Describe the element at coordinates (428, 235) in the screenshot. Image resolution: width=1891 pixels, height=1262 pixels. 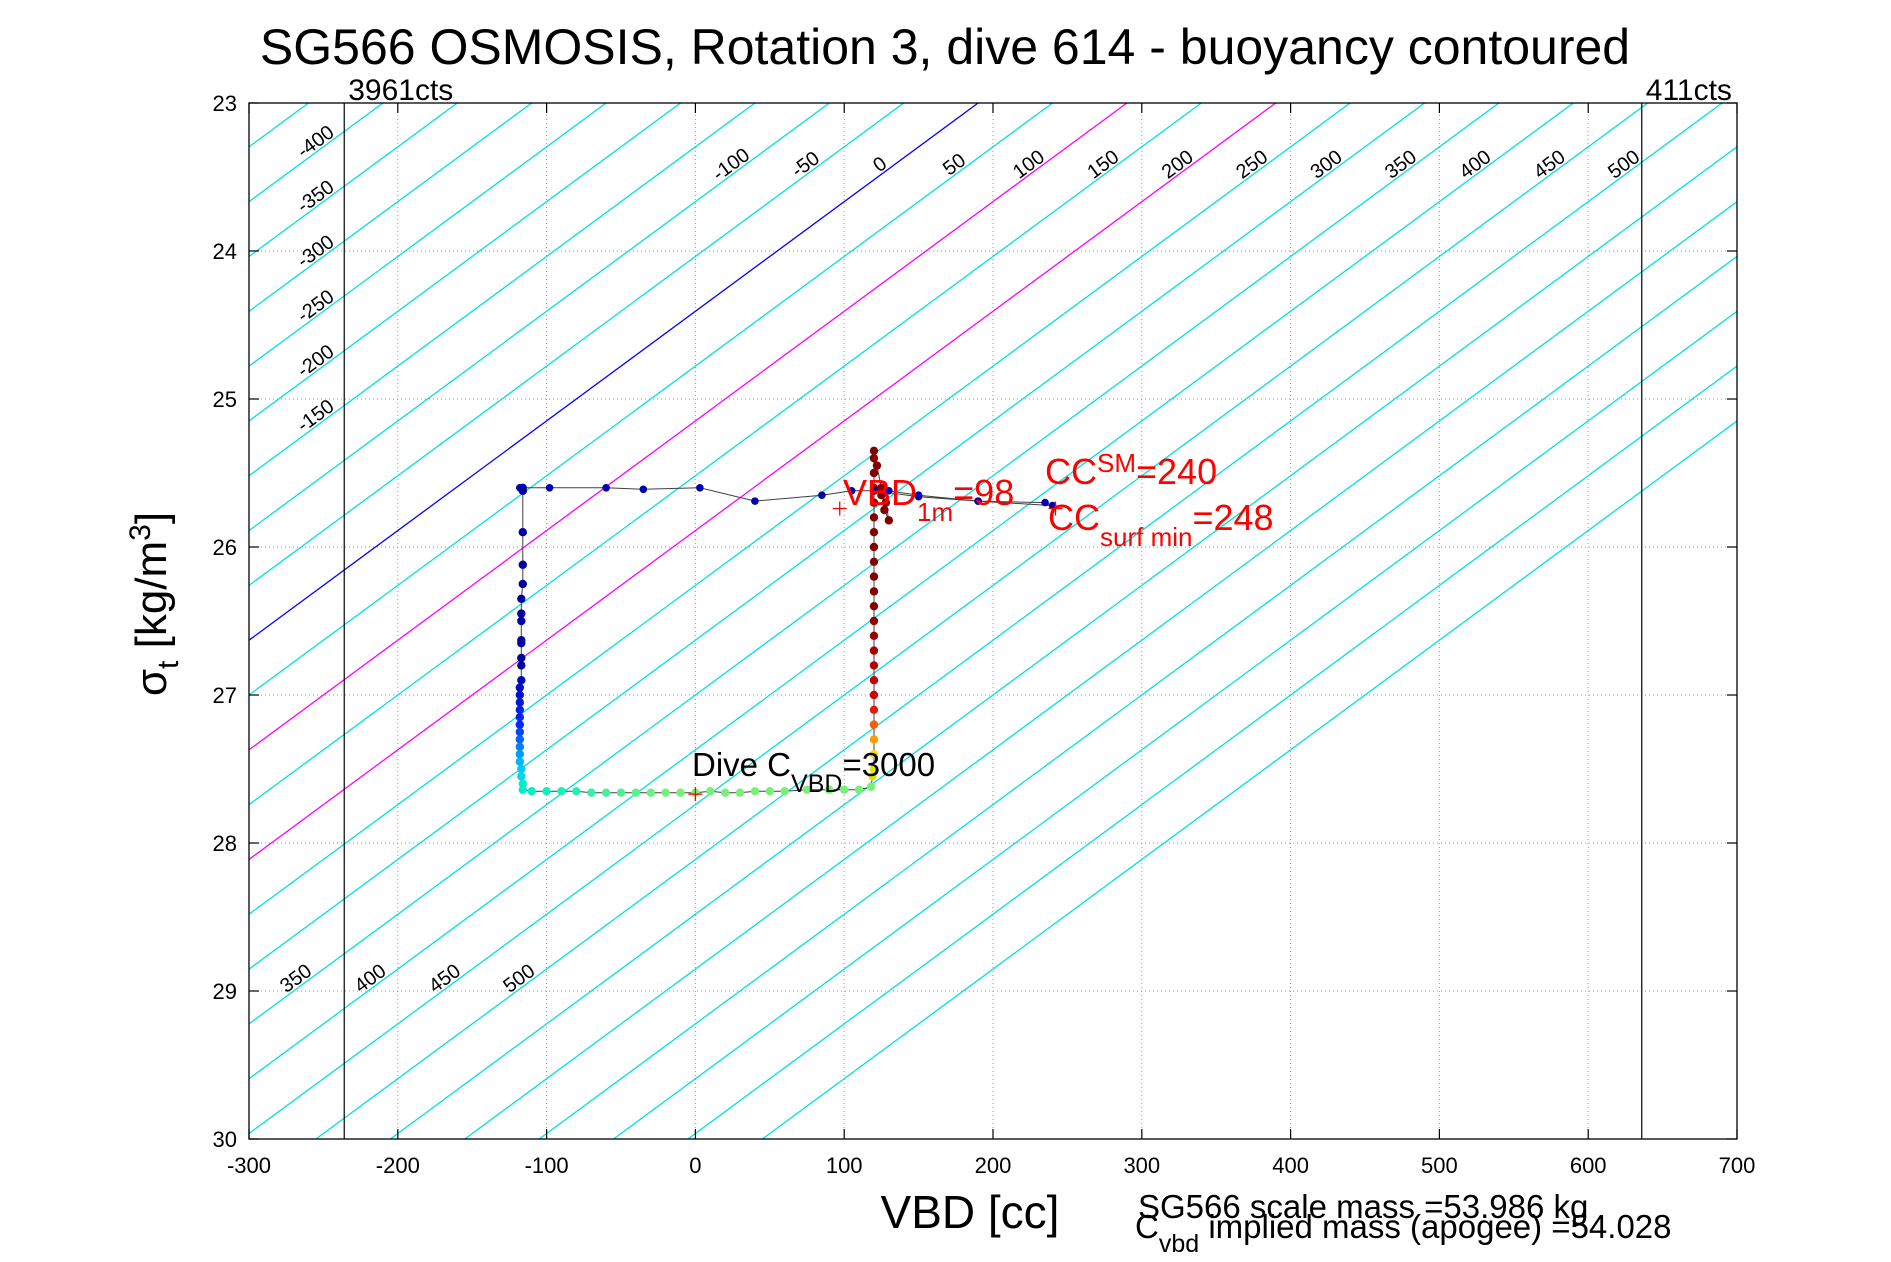
I see `contour-line--250` at that location.